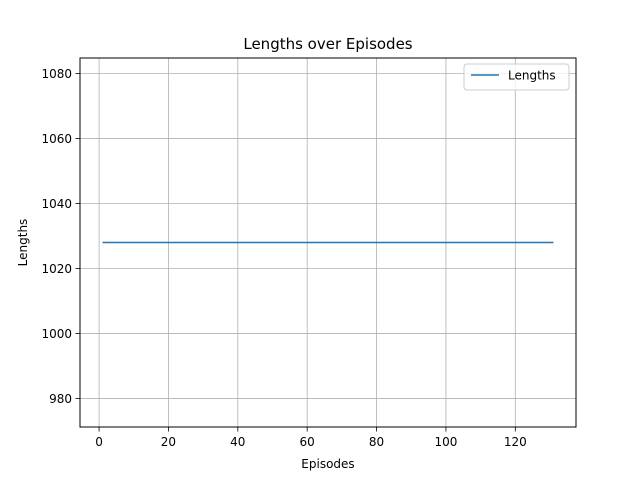  What do you see at coordinates (56, 269) in the screenshot?
I see `y-tick-label: 1020` at bounding box center [56, 269].